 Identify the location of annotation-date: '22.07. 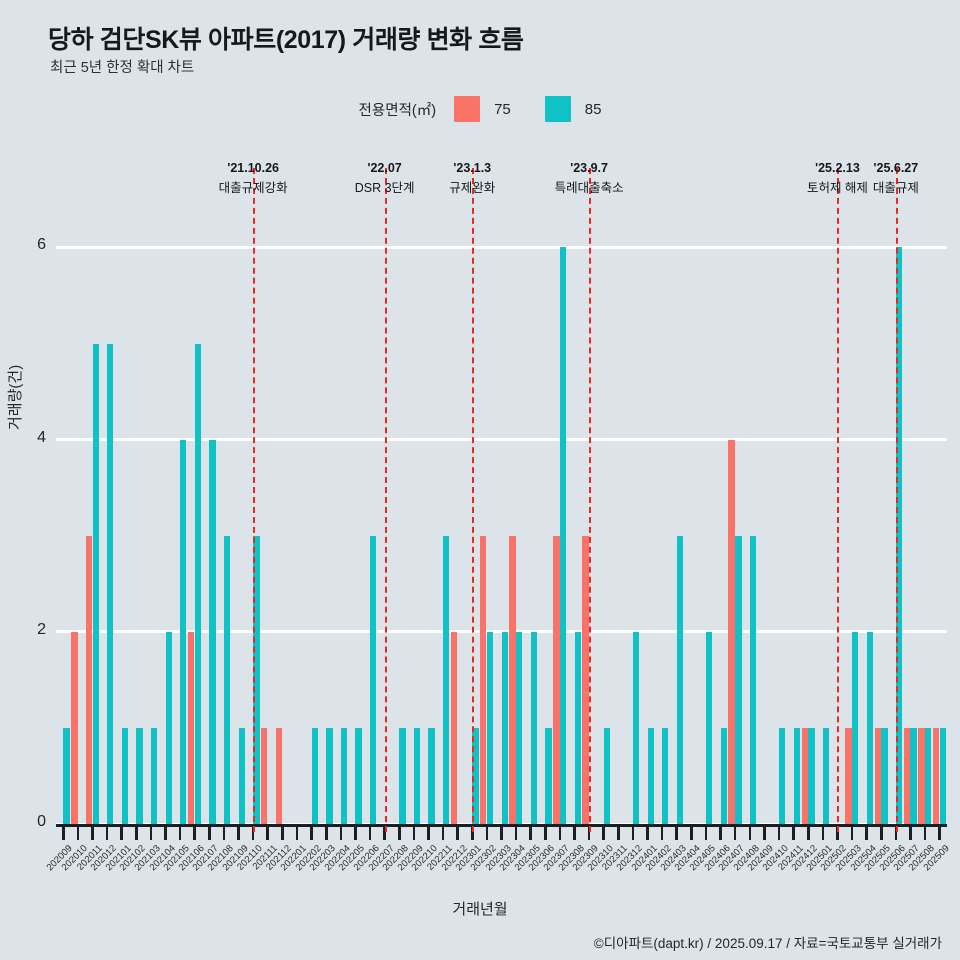
(384, 168).